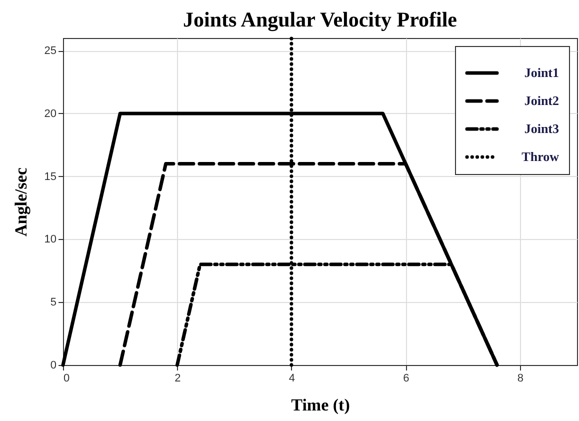 The height and width of the screenshot is (421, 579). What do you see at coordinates (541, 72) in the screenshot?
I see `legend-label: Joint1` at bounding box center [541, 72].